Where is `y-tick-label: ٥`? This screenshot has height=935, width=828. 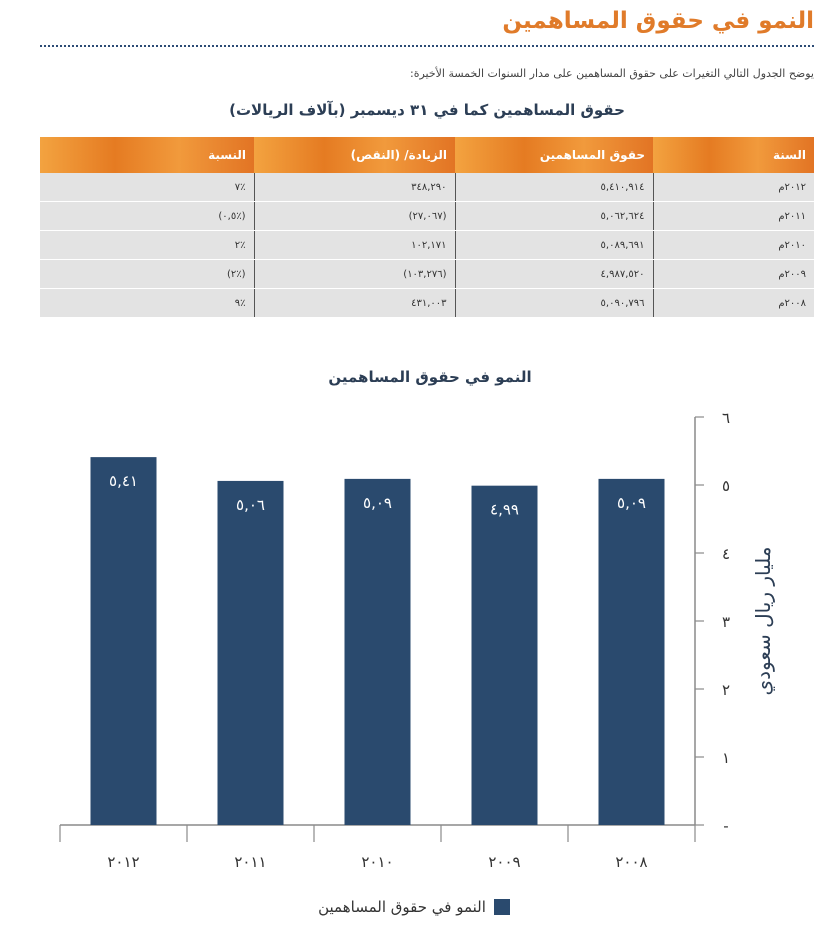
y-tick-label: ٥ is located at coordinates (726, 486).